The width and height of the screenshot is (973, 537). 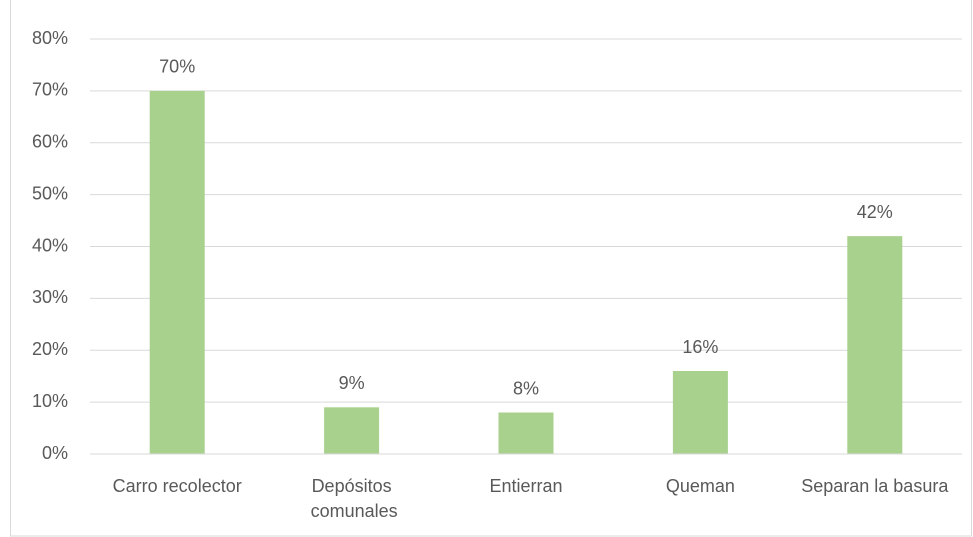 I want to click on x-tick-label: Queman, so click(x=700, y=486).